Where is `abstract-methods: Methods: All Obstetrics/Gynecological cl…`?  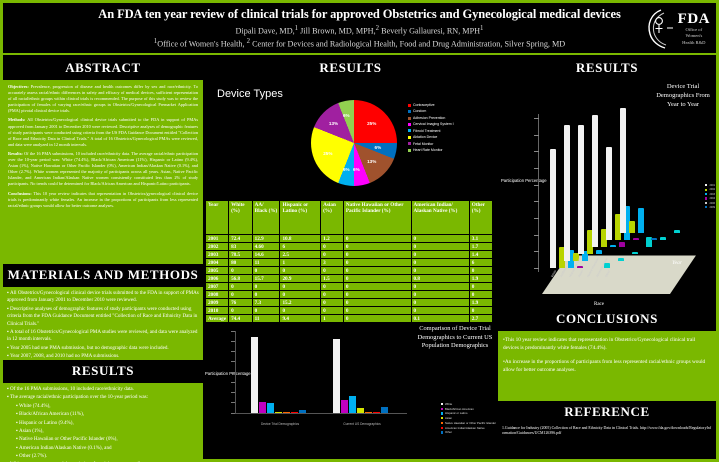
abstract-methods: Methods: All Obstetrics/Gynecological cl… is located at coordinates (103, 132).